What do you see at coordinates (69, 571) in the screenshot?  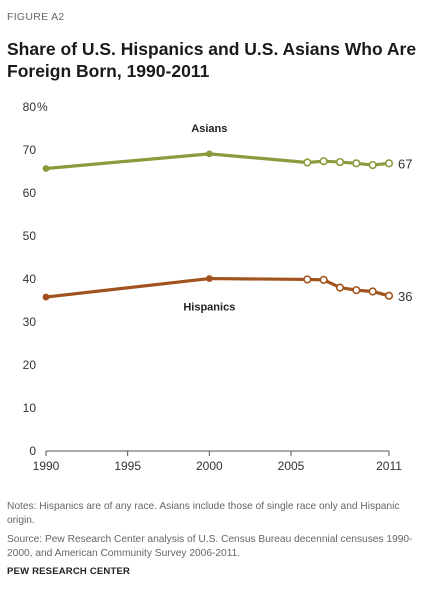 I see `organization-name: PEW RESEARCH CENTER` at bounding box center [69, 571].